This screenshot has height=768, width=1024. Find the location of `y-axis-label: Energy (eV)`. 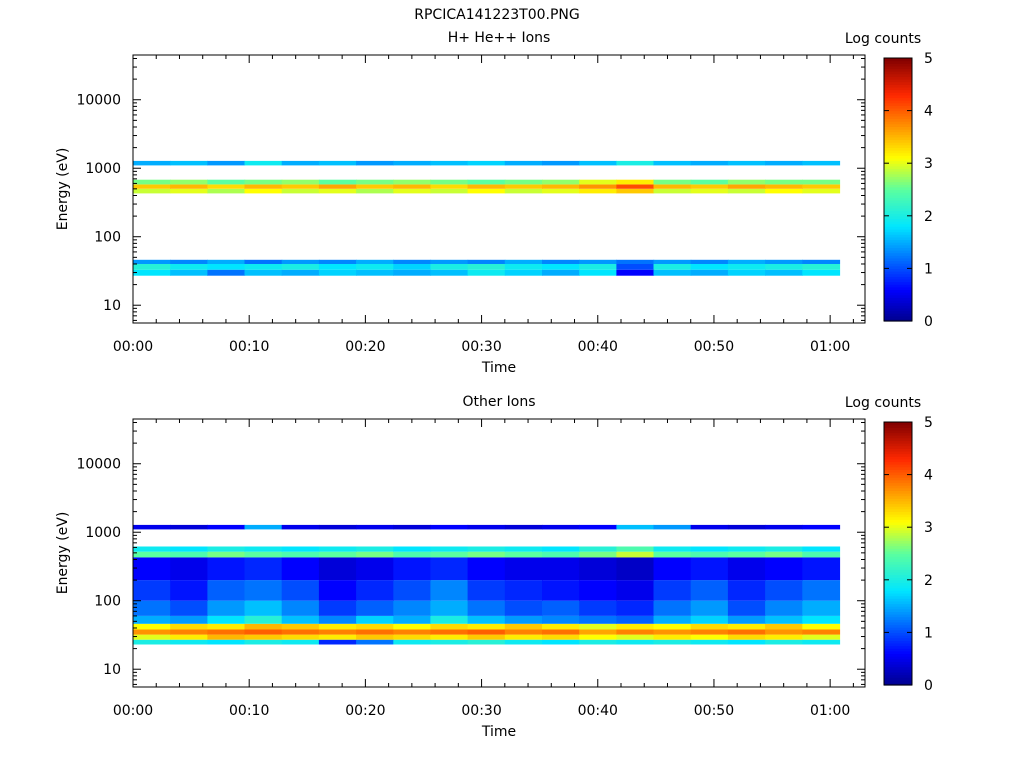

y-axis-label: Energy (eV) is located at coordinates (63, 553).